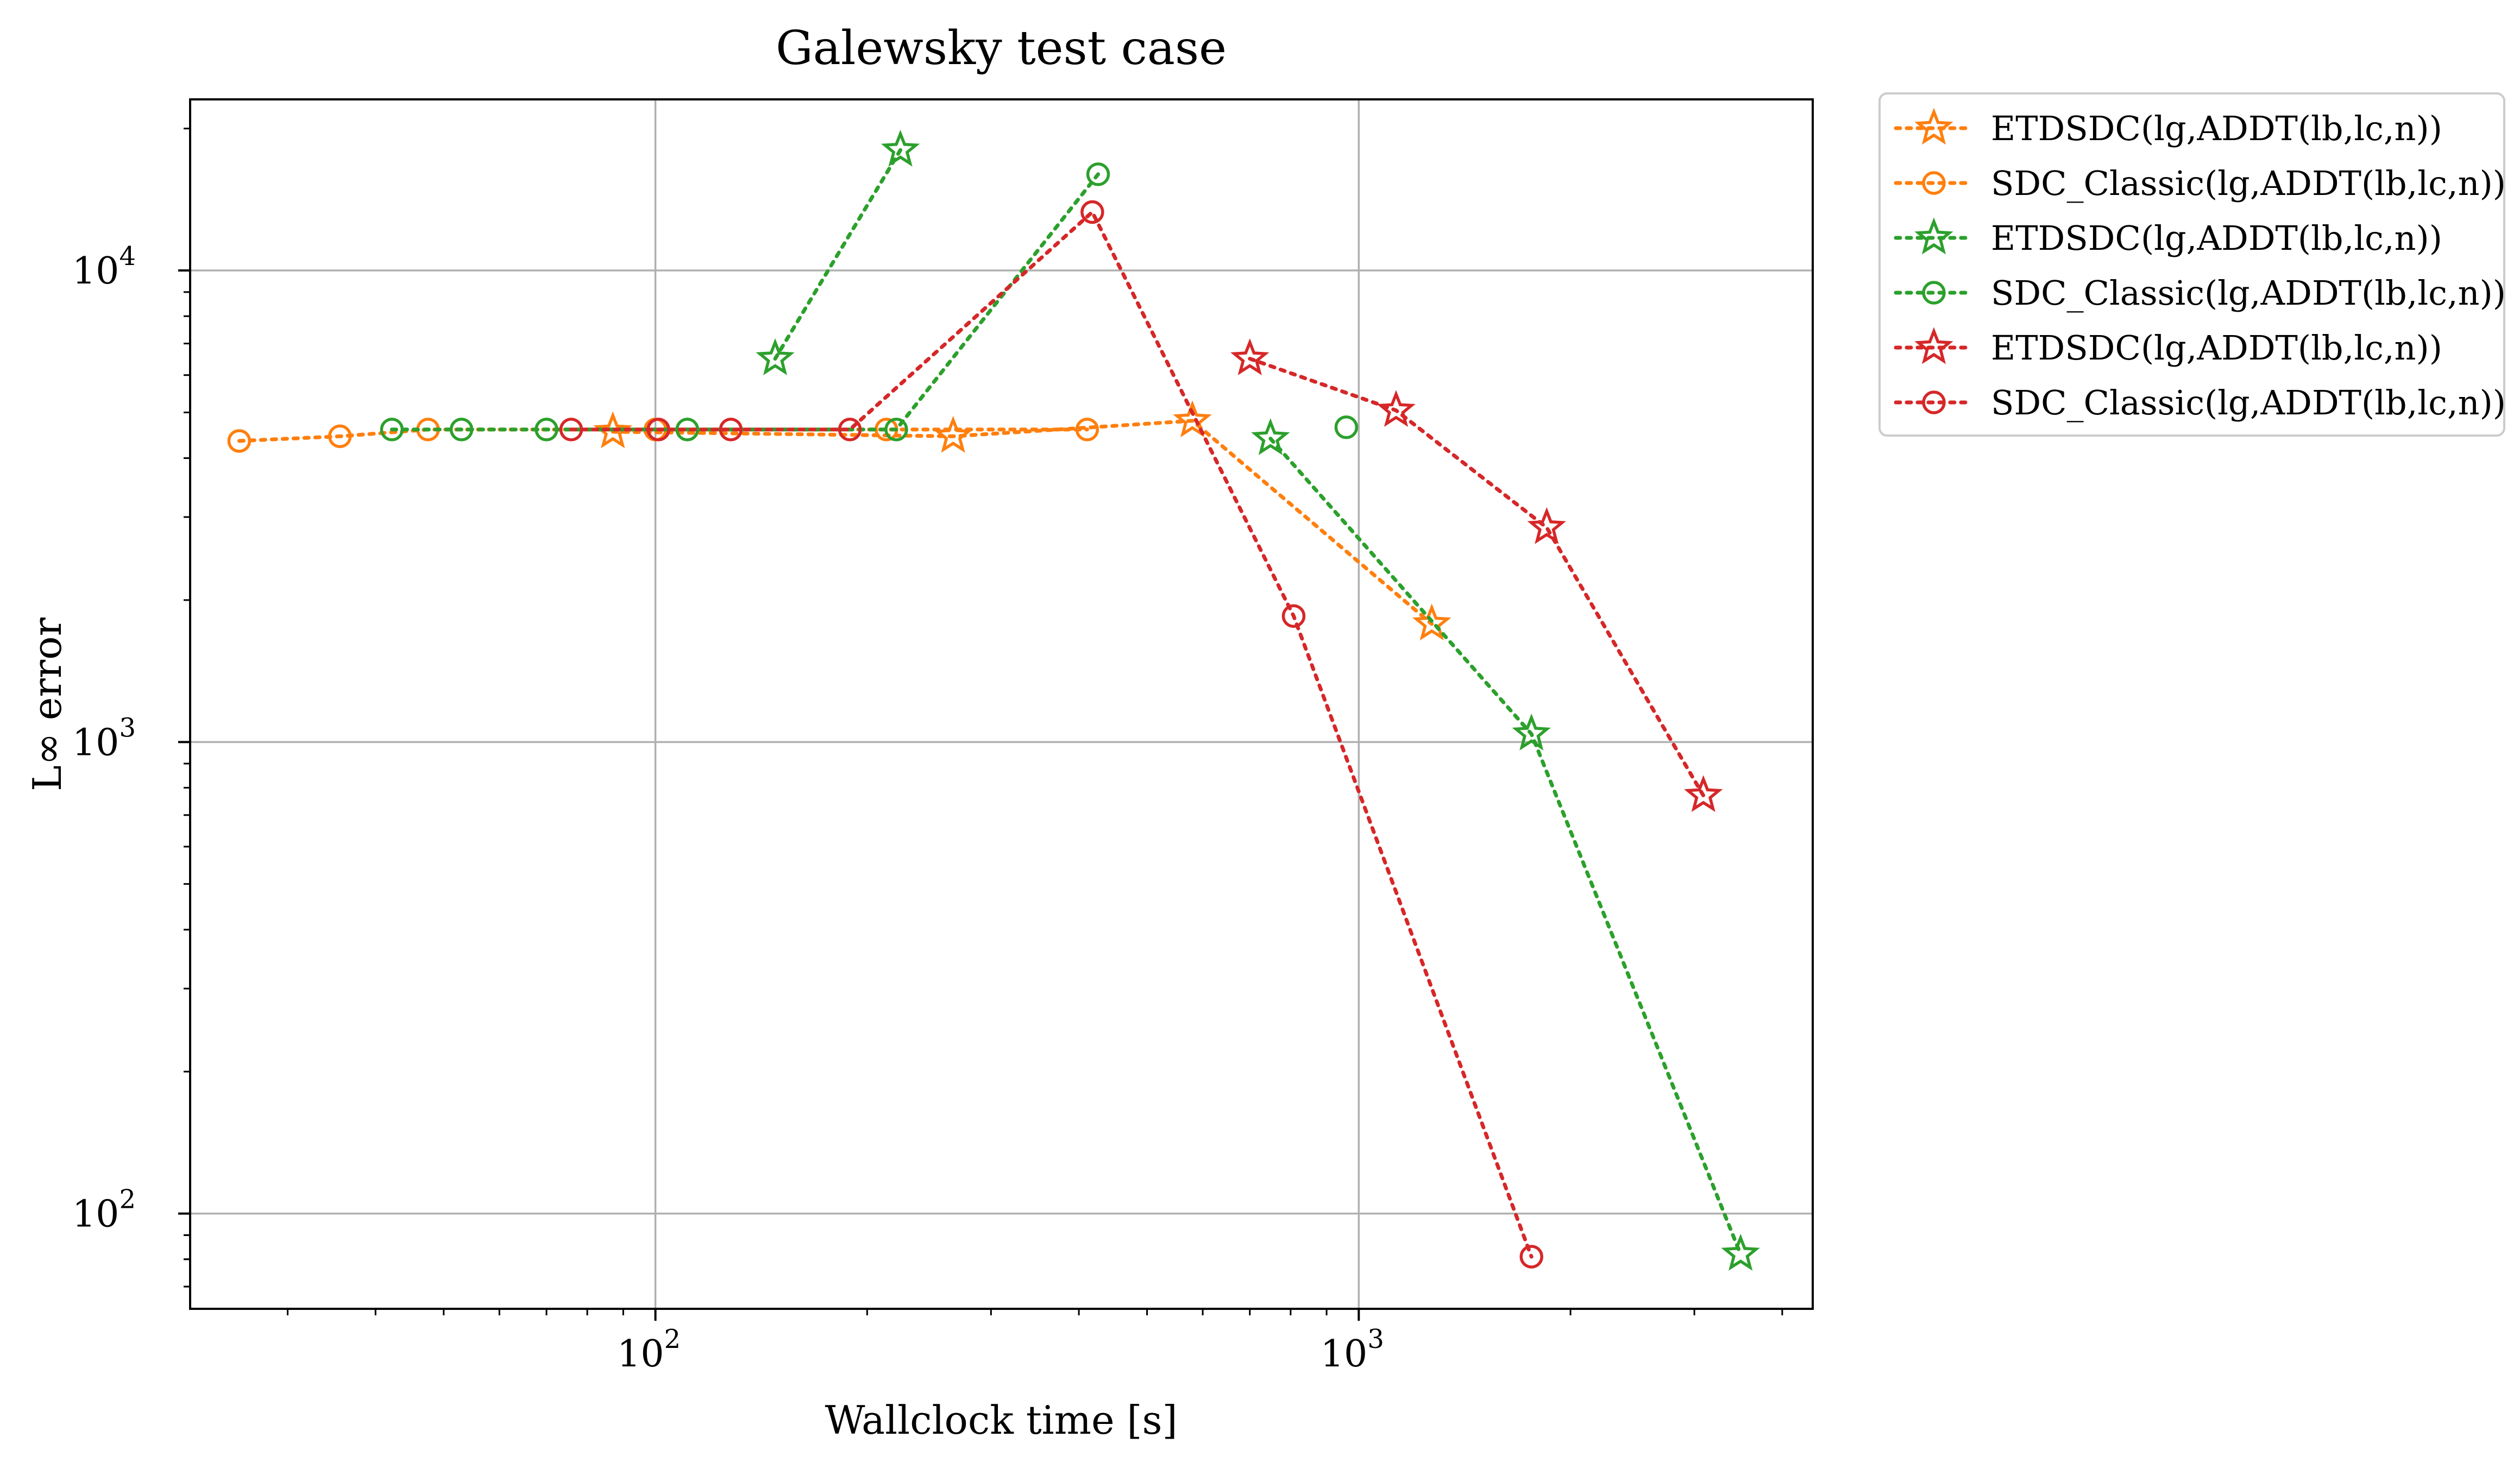 The height and width of the screenshot is (1475, 2520). Describe the element at coordinates (1001, 1420) in the screenshot. I see `x-axis-label: Wallclock time [s]` at that location.